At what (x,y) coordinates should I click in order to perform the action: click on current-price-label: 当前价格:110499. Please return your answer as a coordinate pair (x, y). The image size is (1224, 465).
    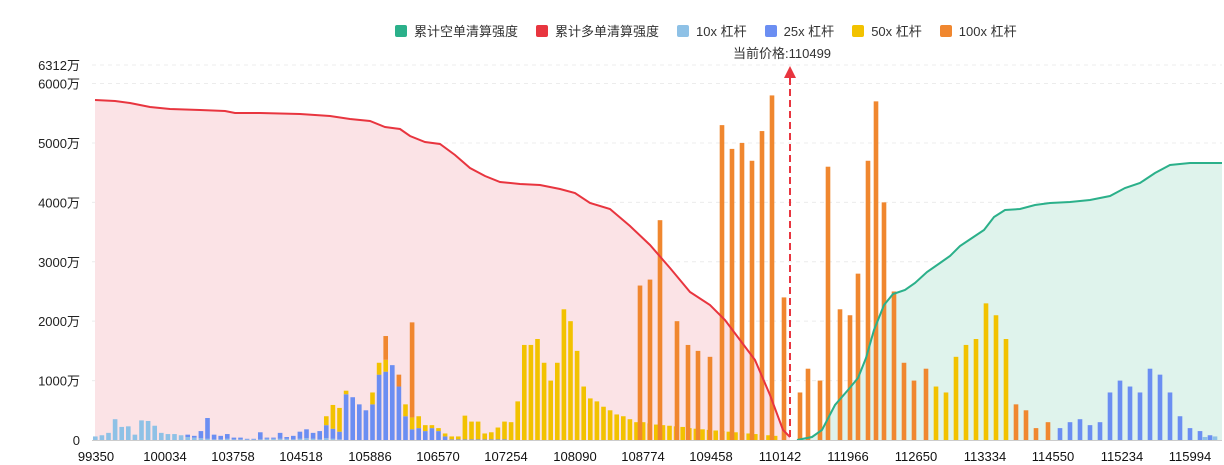
    Looking at the image, I should click on (782, 53).